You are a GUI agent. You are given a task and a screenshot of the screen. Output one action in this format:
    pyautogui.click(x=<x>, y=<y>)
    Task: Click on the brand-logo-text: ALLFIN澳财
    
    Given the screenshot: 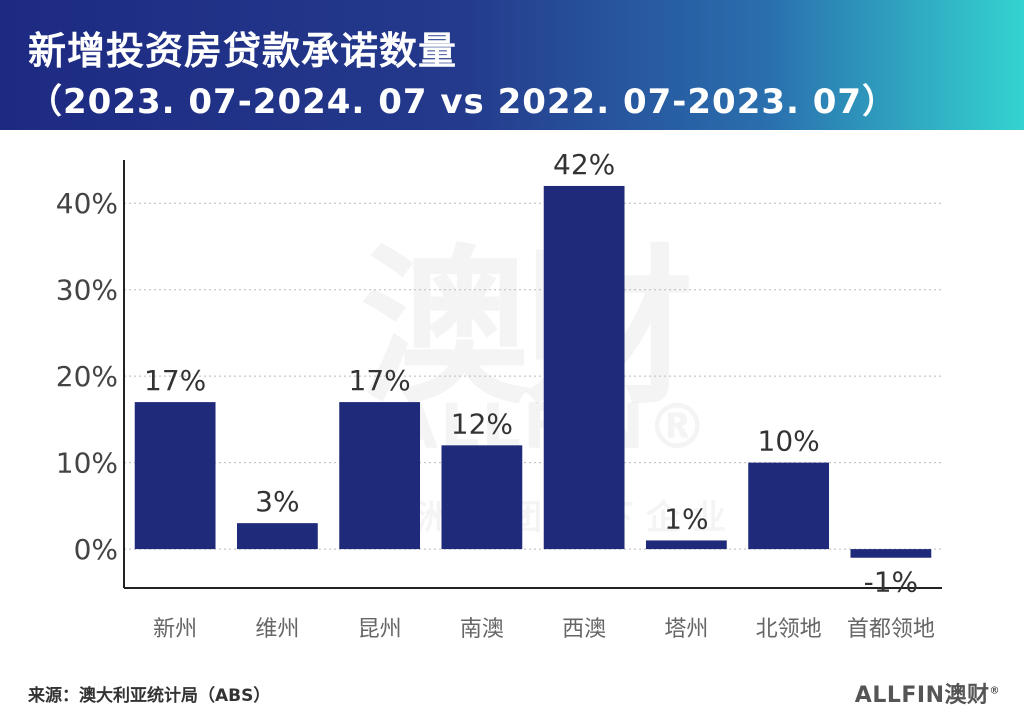 What is the action you would take?
    pyautogui.click(x=922, y=695)
    